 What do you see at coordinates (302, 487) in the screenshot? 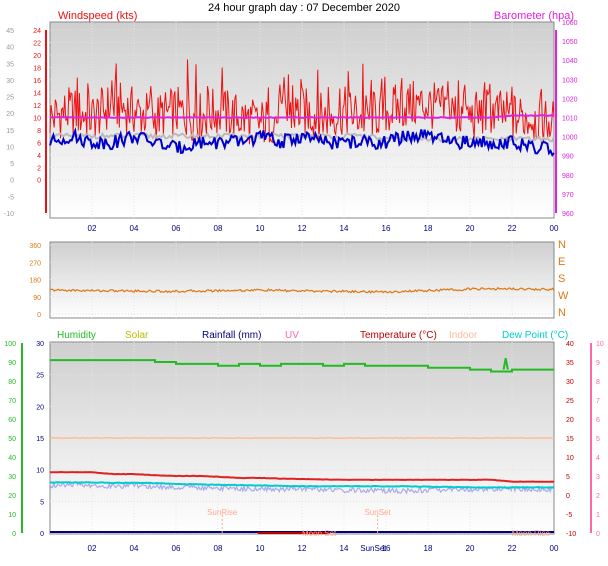
I see `series-lavender` at bounding box center [302, 487].